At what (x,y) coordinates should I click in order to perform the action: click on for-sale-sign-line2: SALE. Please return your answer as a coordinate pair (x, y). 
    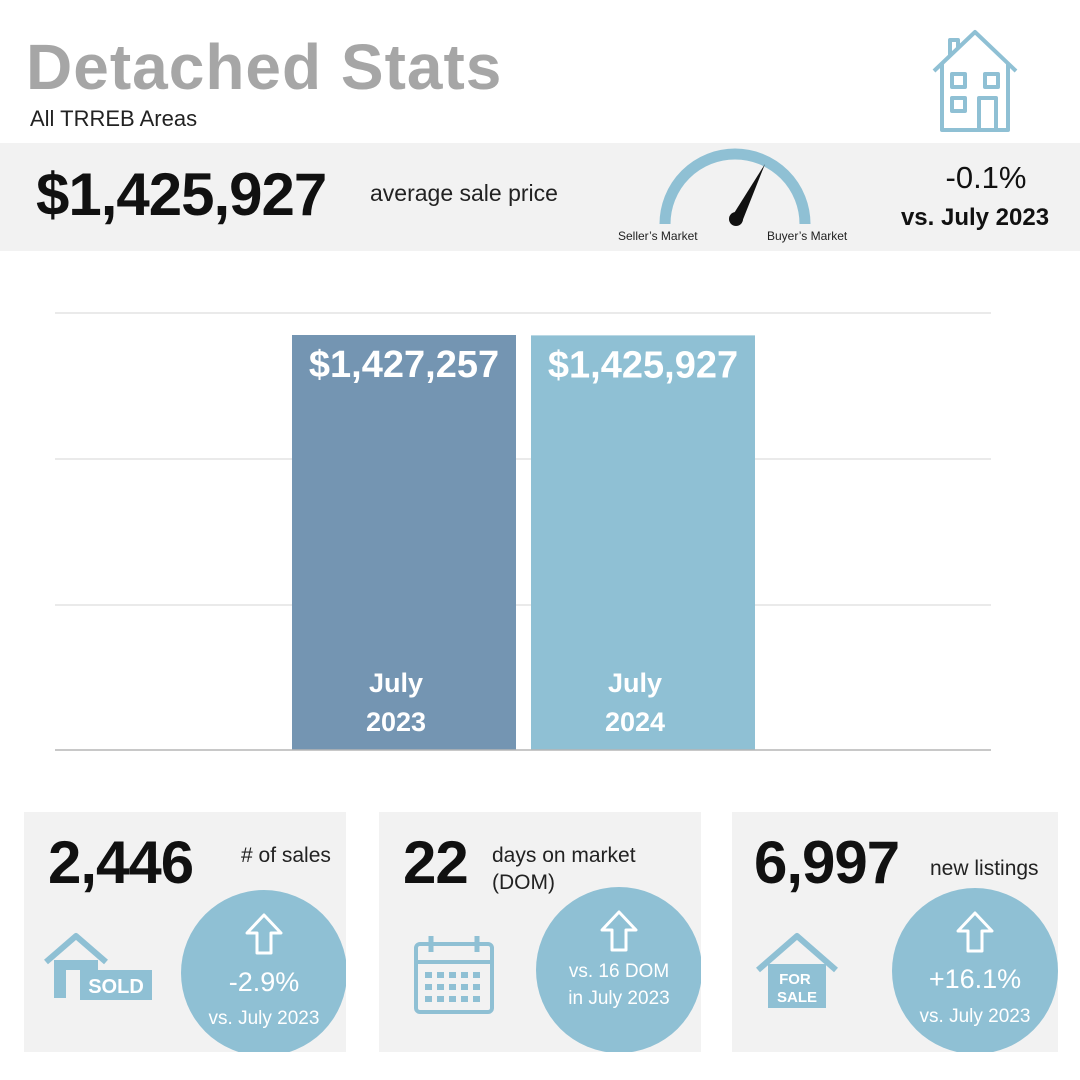
    Looking at the image, I should click on (797, 997).